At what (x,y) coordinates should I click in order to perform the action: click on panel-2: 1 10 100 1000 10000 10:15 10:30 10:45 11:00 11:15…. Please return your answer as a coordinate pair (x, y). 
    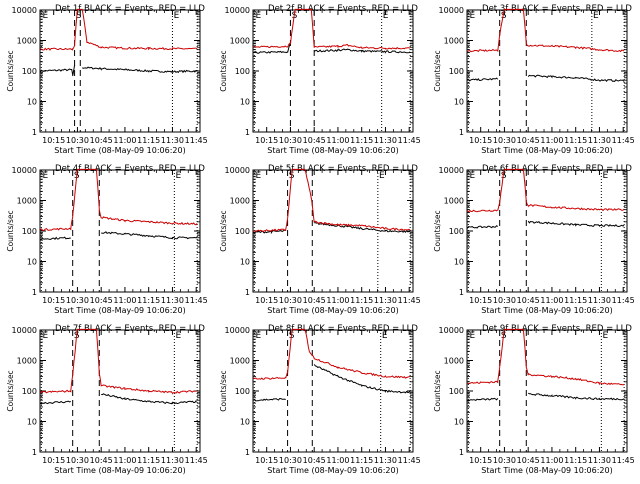
    Looking at the image, I should click on (320, 79).